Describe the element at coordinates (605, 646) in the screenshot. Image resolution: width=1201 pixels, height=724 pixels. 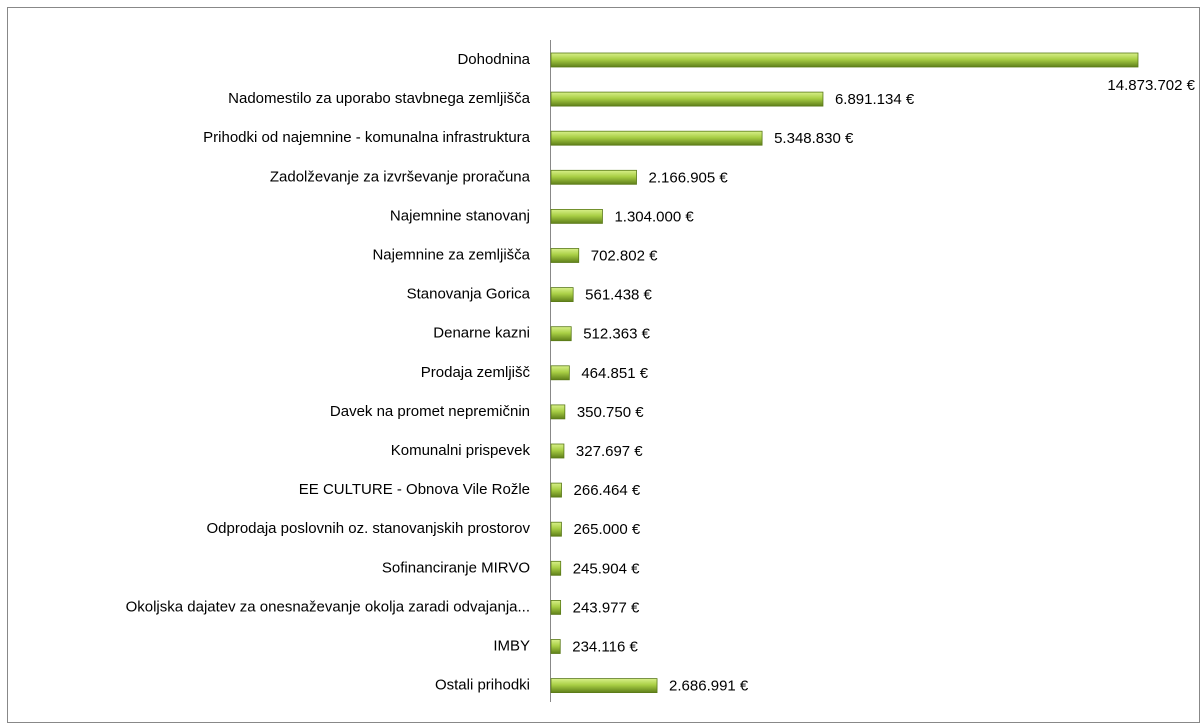
I see `value-label: 234.116 €` at that location.